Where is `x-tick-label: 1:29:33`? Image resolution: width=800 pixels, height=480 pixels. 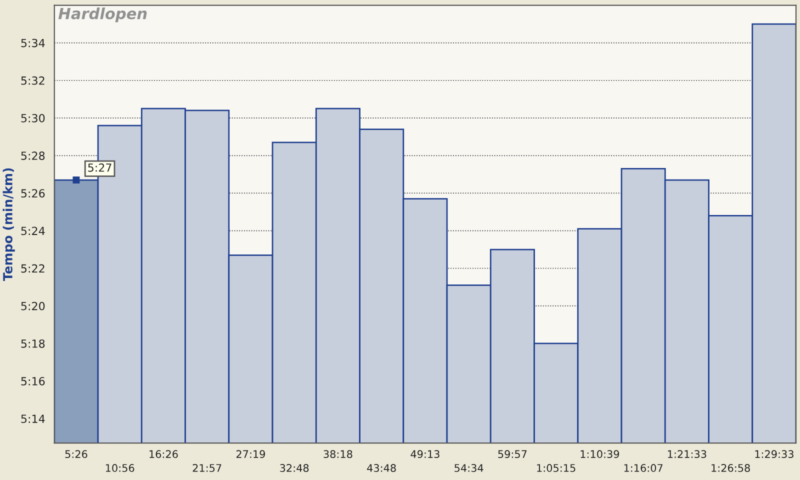
x-tick-label: 1:29:33 is located at coordinates (774, 454).